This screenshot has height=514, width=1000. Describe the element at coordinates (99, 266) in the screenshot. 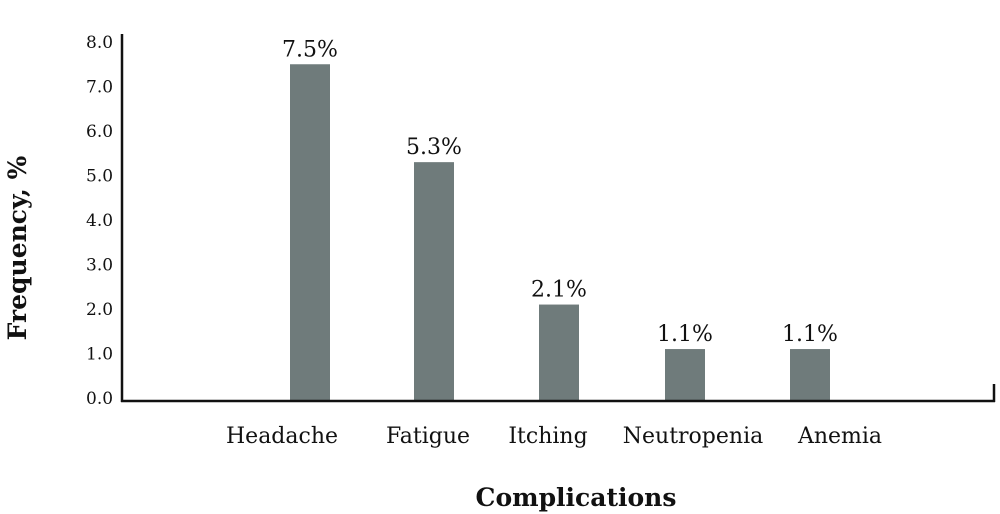

I see `y-tick-label: 3.0` at that location.